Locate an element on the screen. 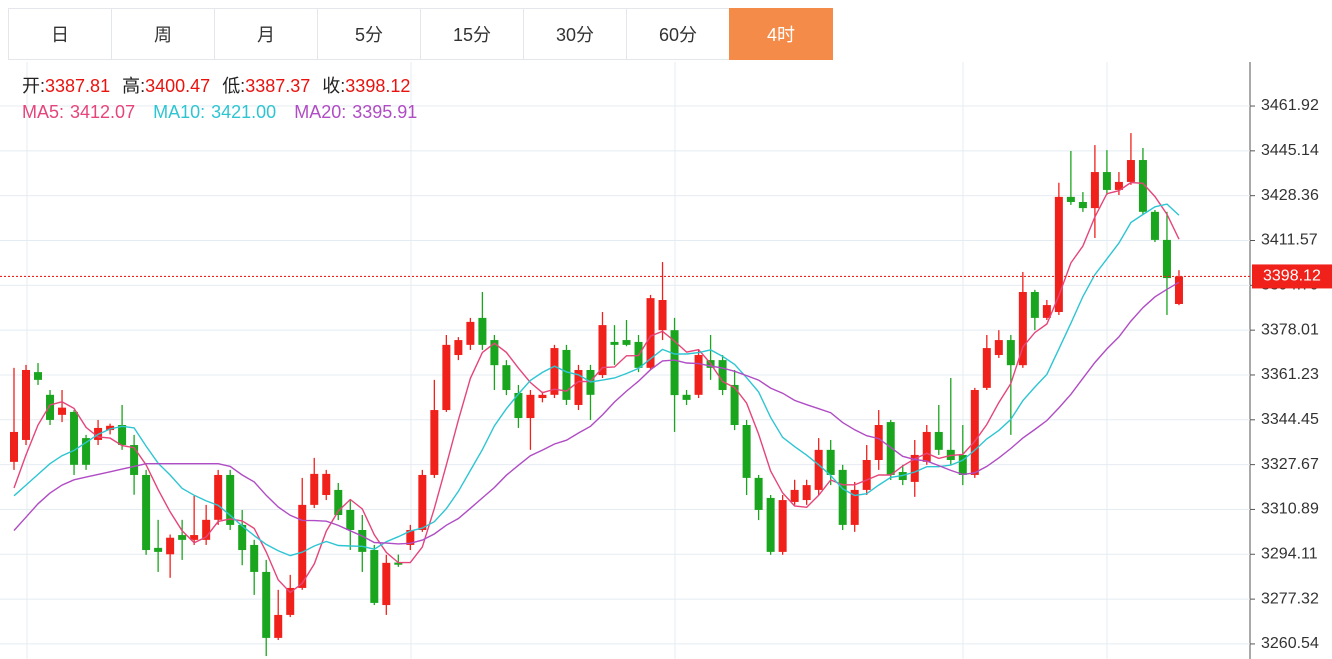 Image resolution: width=1332 pixels, height=659 pixels. period-tab: 周 is located at coordinates (163, 34).